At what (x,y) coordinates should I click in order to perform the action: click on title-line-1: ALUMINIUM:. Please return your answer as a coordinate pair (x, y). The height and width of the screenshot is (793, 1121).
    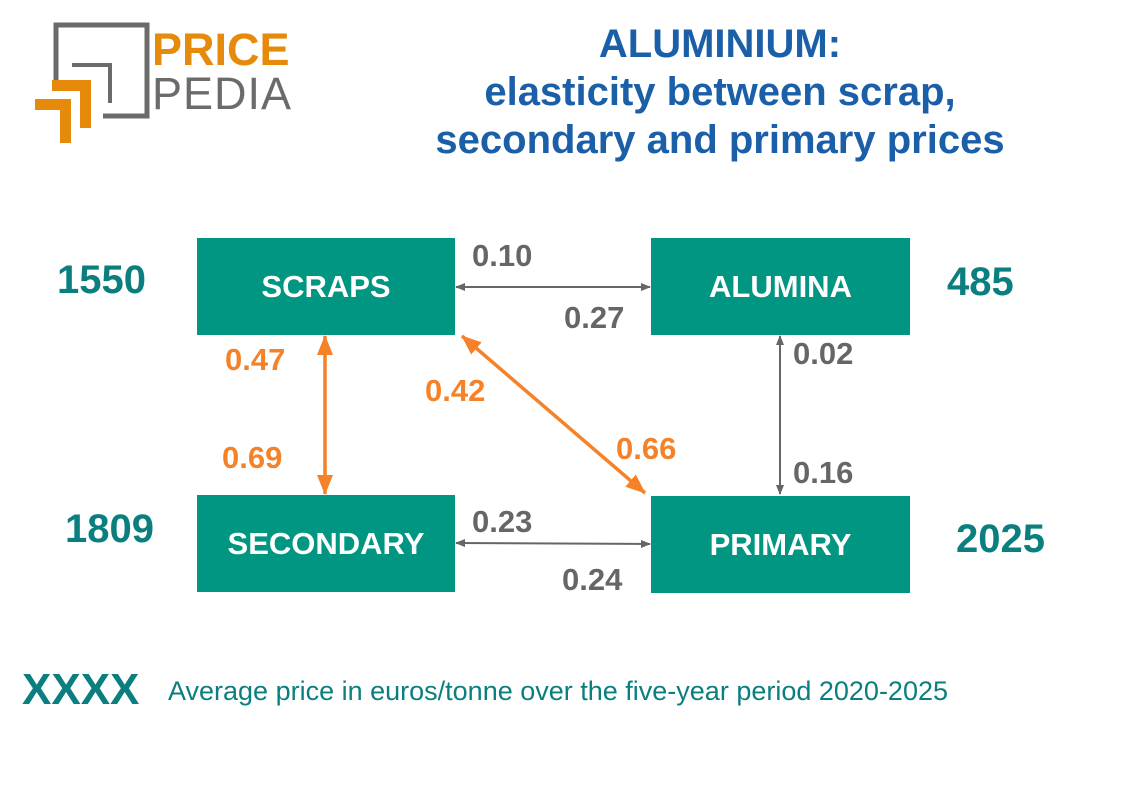
    Looking at the image, I should click on (720, 44).